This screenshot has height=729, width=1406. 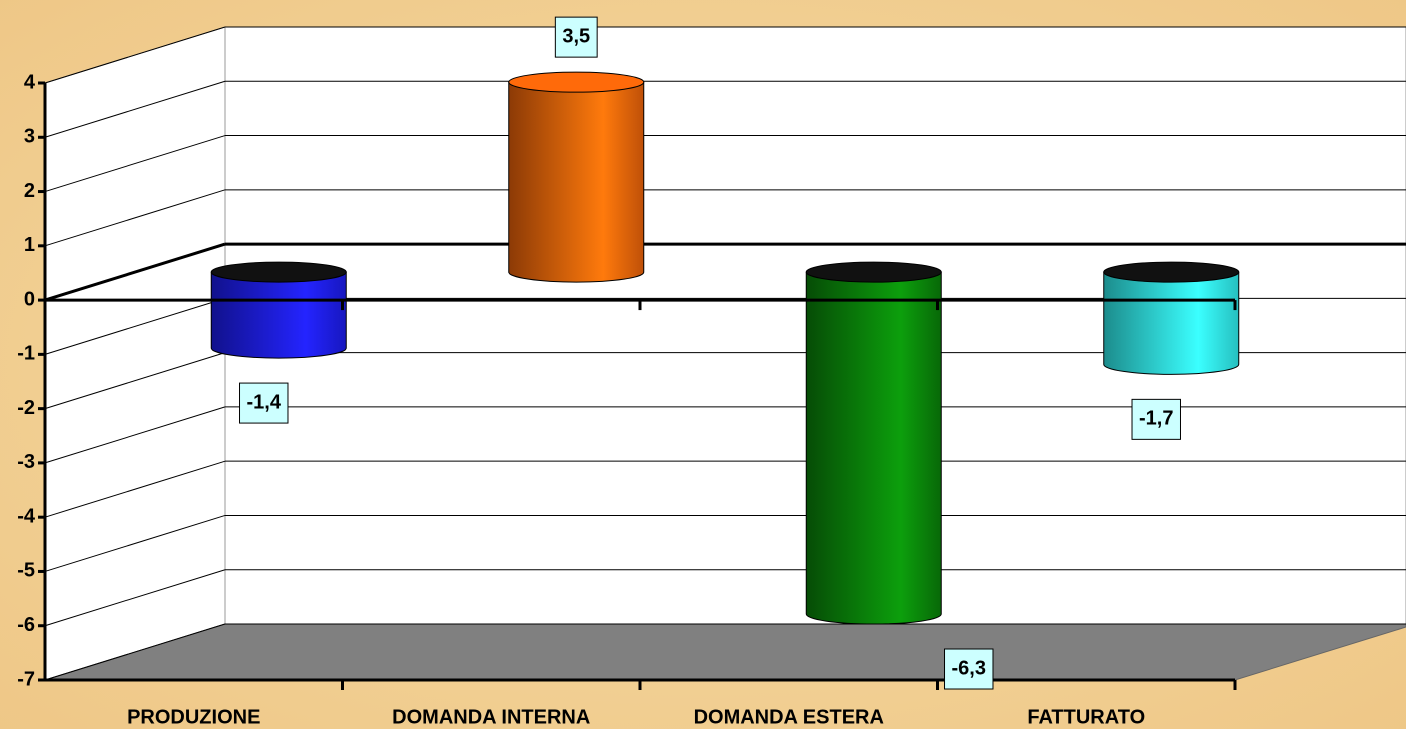 I want to click on value-label: 3,5, so click(x=576, y=36).